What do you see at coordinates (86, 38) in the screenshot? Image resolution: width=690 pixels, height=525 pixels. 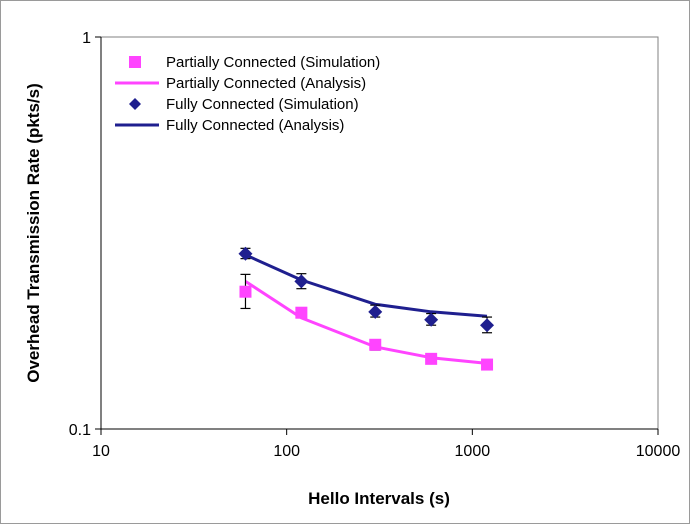 I see `y-tick-label: 1` at bounding box center [86, 38].